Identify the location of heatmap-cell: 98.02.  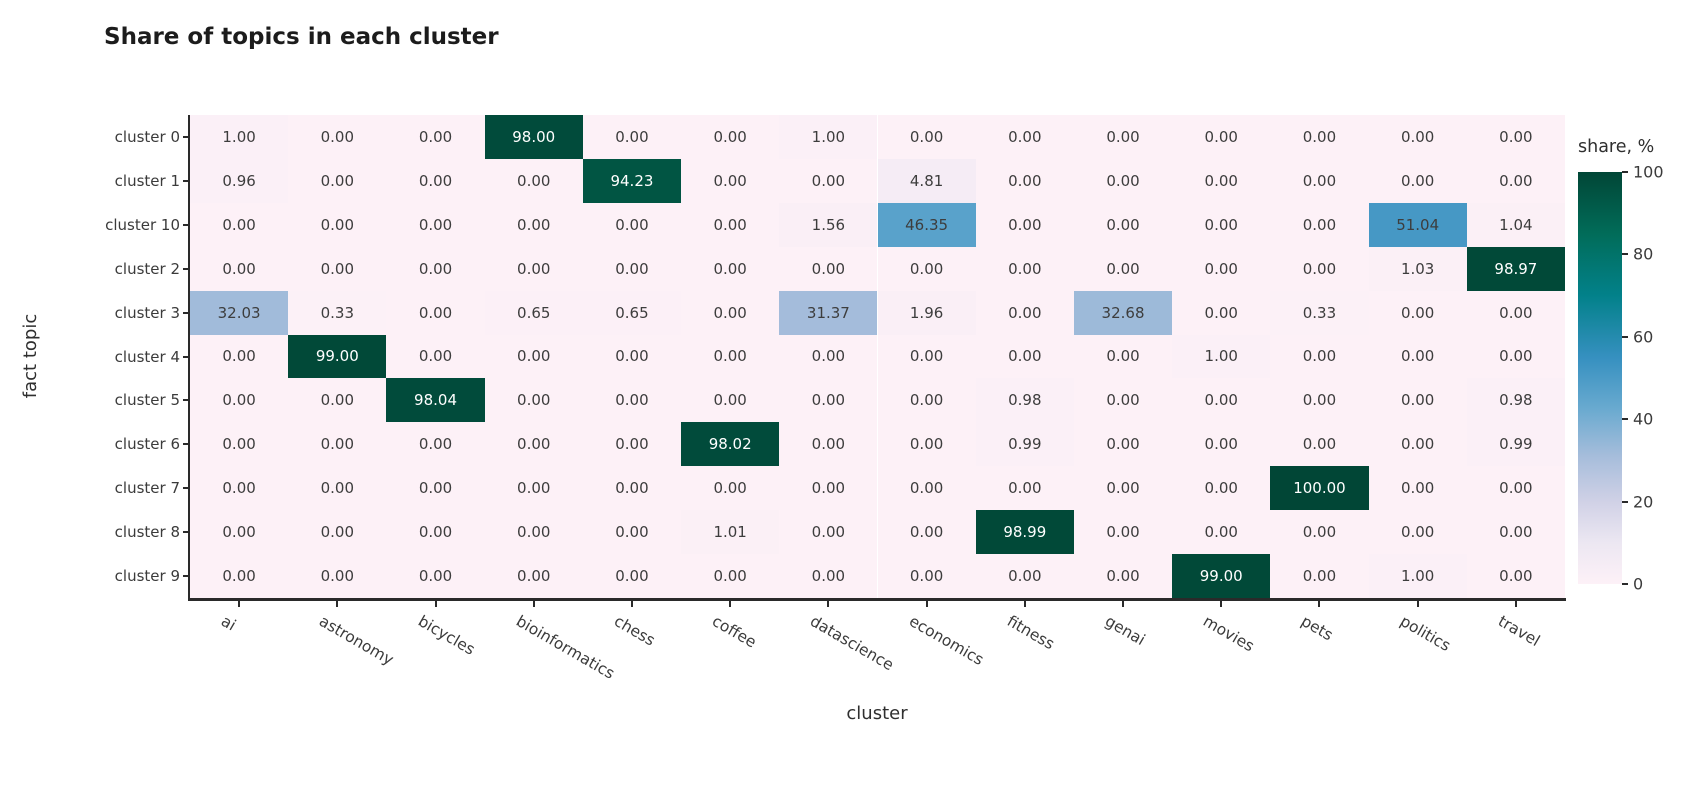
(730, 444).